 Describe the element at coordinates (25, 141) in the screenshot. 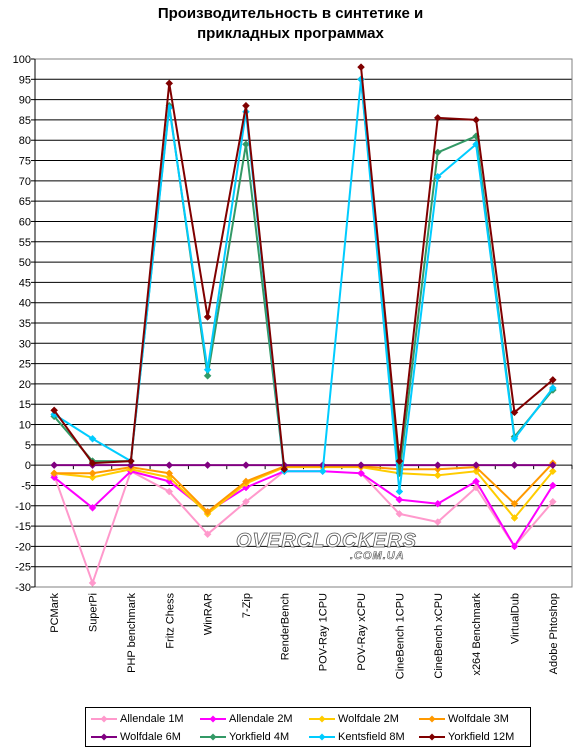

I see `y-tick-label: 80` at that location.